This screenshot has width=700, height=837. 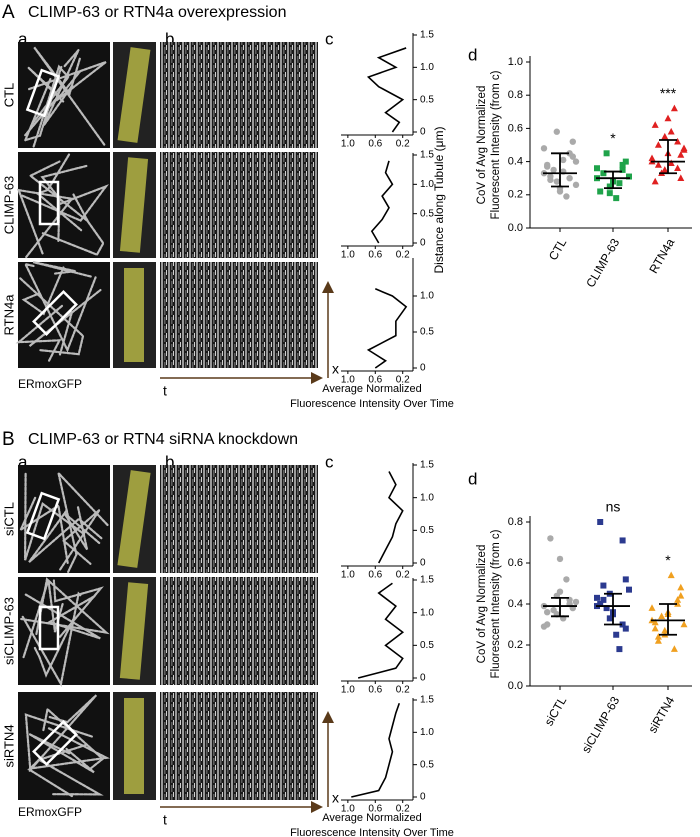 I want to click on y-tick-label: 0.6, so click(x=515, y=128).